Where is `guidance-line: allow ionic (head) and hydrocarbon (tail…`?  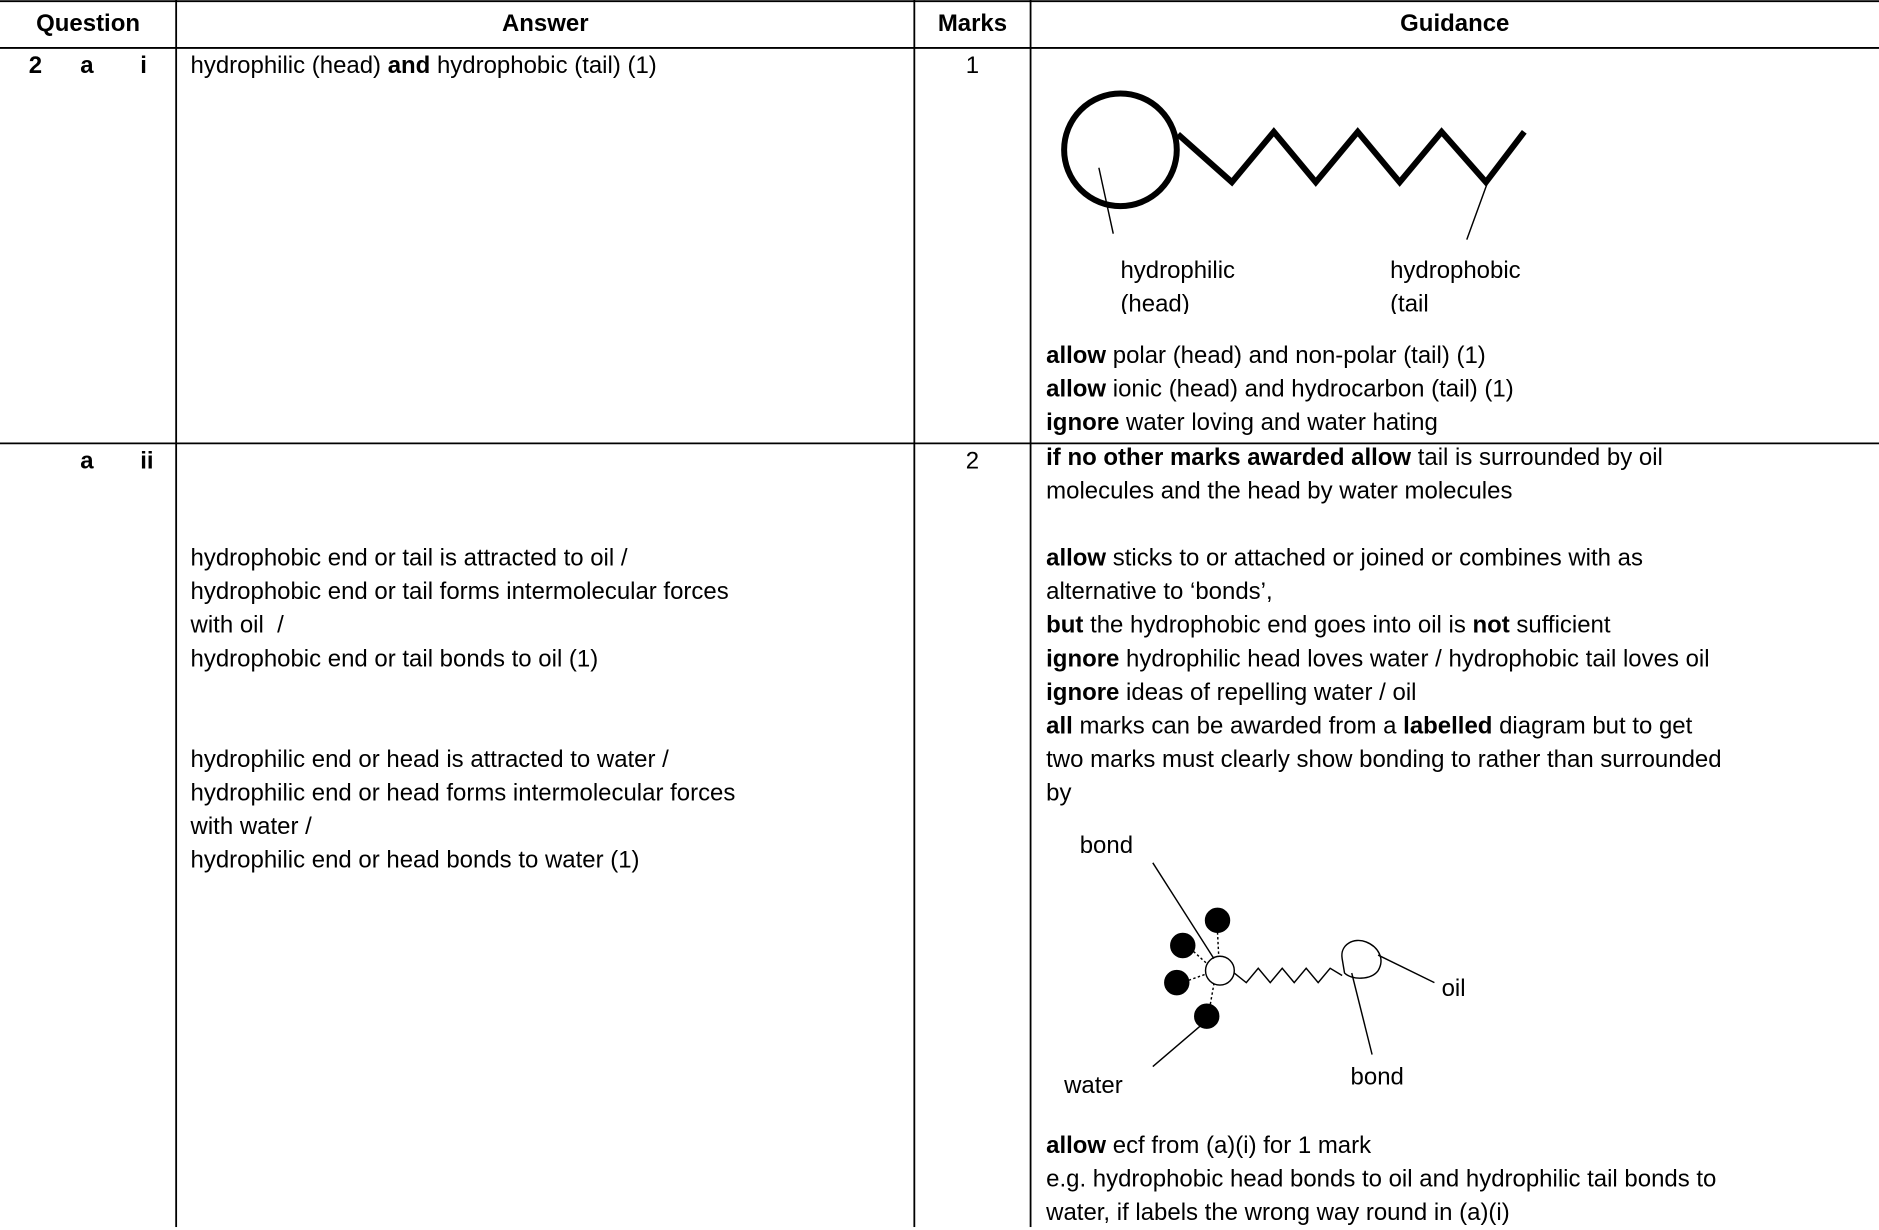
guidance-line: allow ionic (head) and hydrocarbon (tail… is located at coordinates (1280, 390).